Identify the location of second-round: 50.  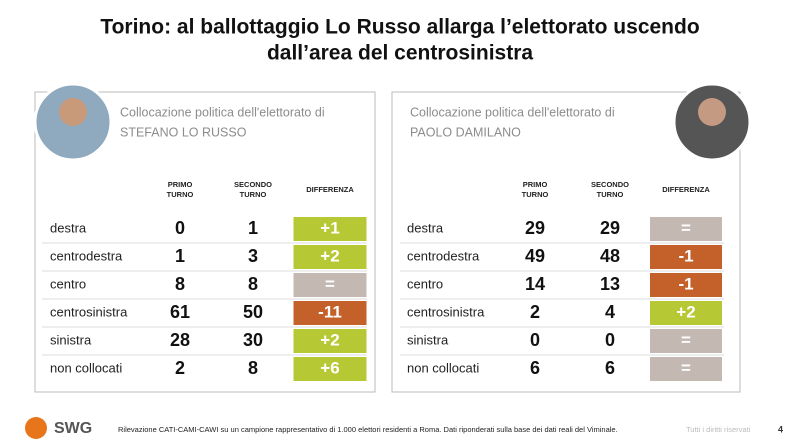
(253, 312).